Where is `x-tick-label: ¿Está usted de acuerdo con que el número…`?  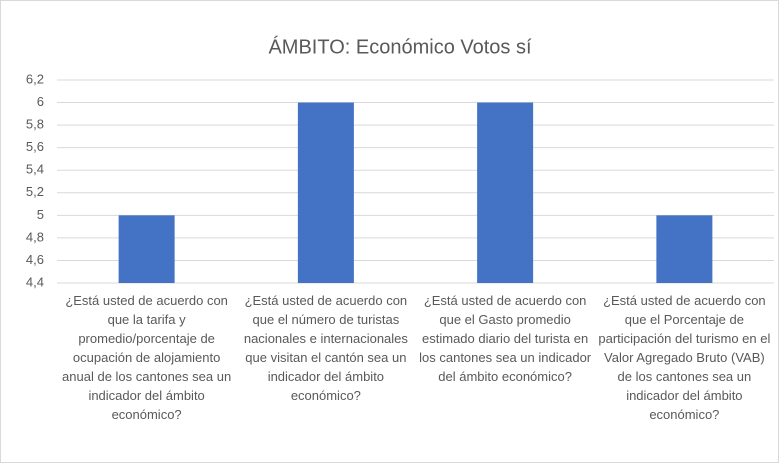
x-tick-label: ¿Está usted de acuerdo con que el número… is located at coordinates (325, 348).